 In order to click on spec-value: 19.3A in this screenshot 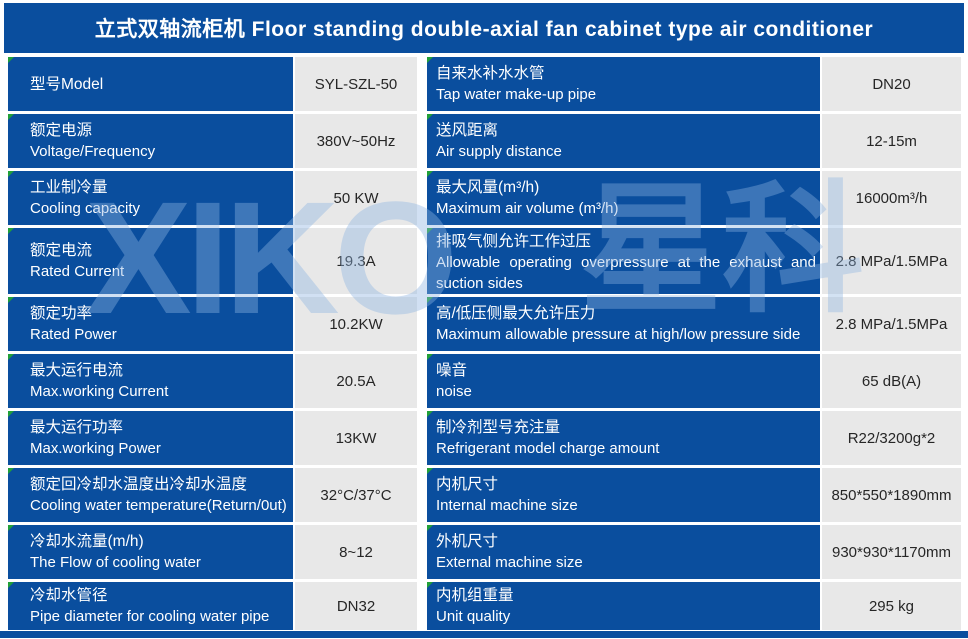, I will do `click(356, 261)`.